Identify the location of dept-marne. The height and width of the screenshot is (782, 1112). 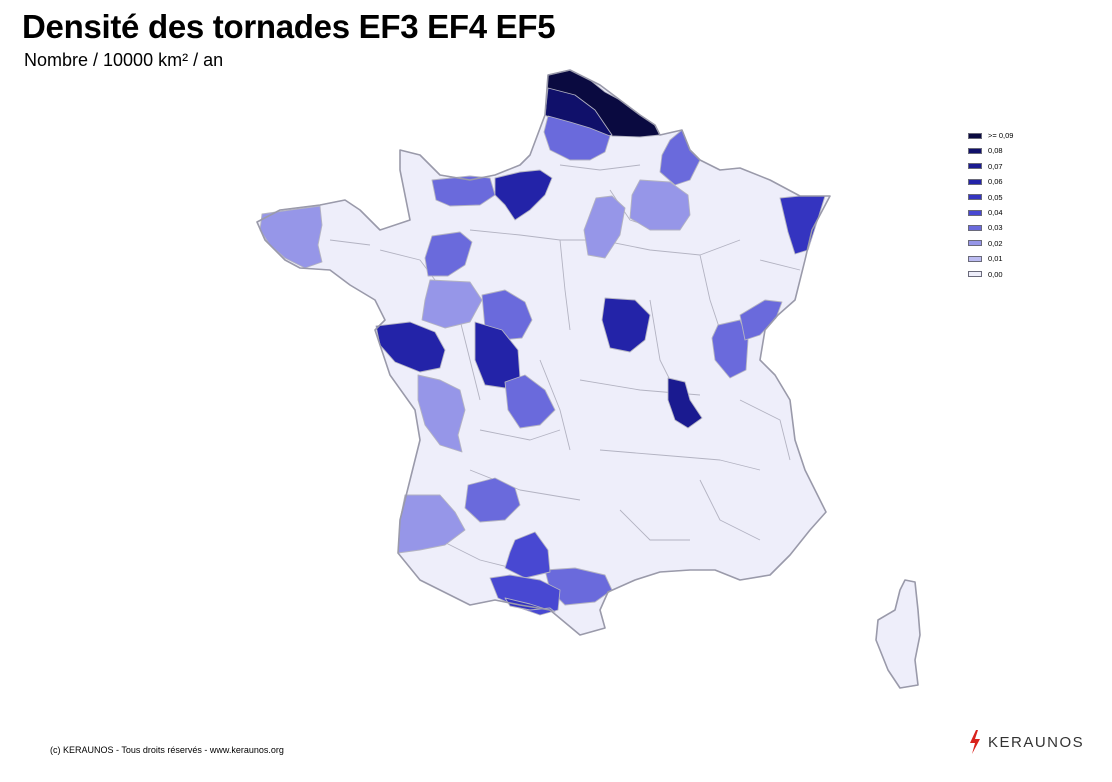
(660, 205).